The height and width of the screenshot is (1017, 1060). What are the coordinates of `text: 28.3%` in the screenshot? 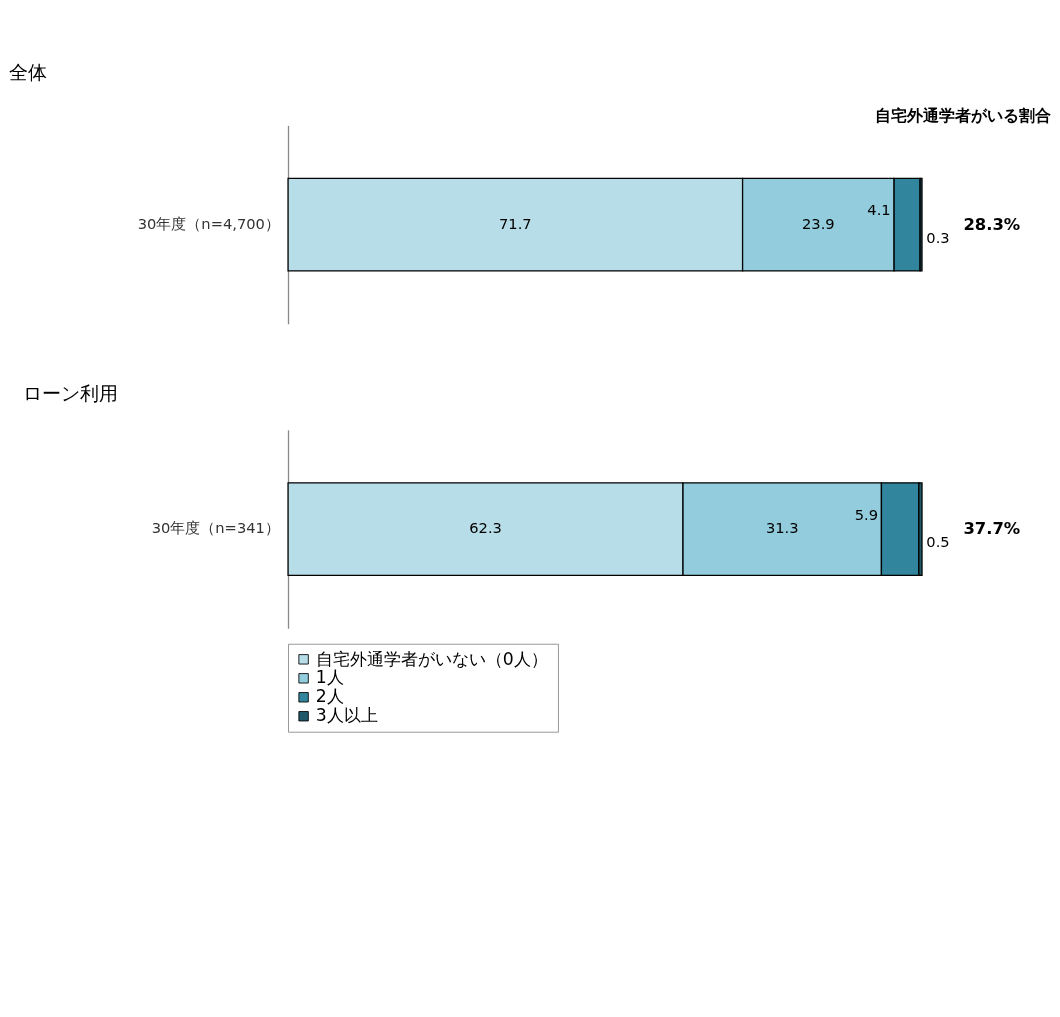 It's located at (992, 224).